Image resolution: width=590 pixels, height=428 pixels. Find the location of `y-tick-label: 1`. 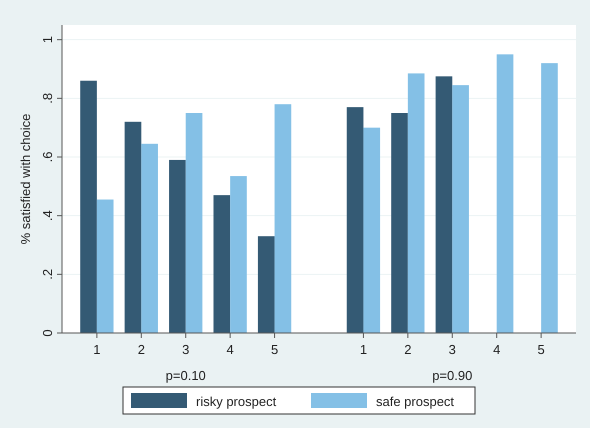

y-tick-label: 1 is located at coordinates (47, 40).